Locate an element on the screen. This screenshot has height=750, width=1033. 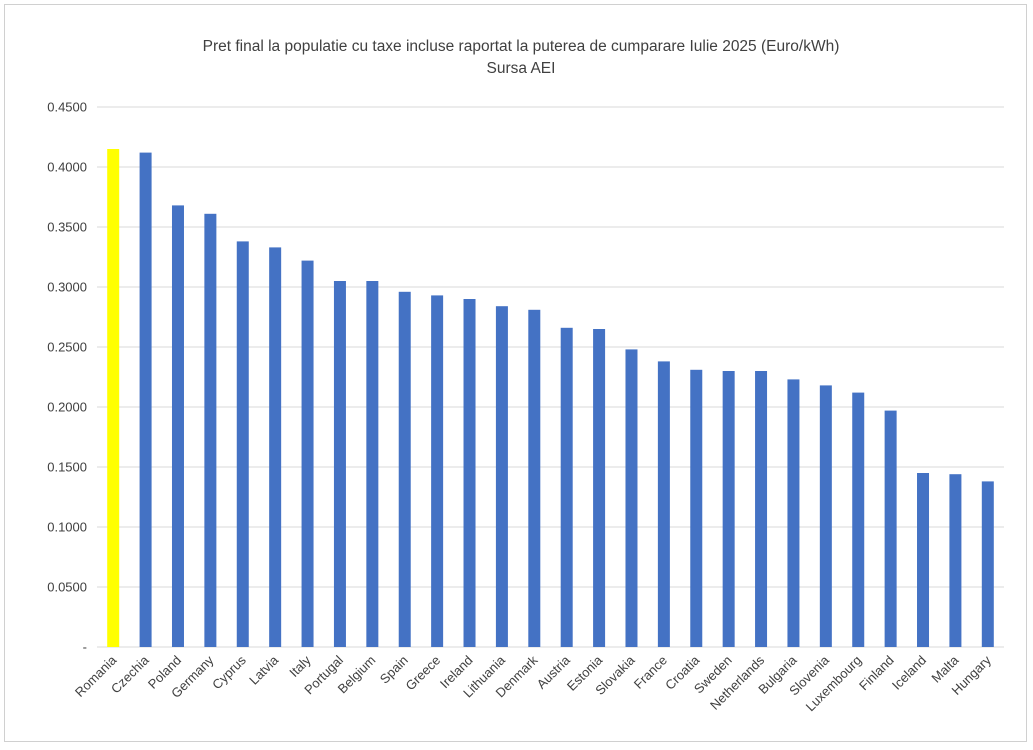
bar-bulgaria is located at coordinates (793, 513).